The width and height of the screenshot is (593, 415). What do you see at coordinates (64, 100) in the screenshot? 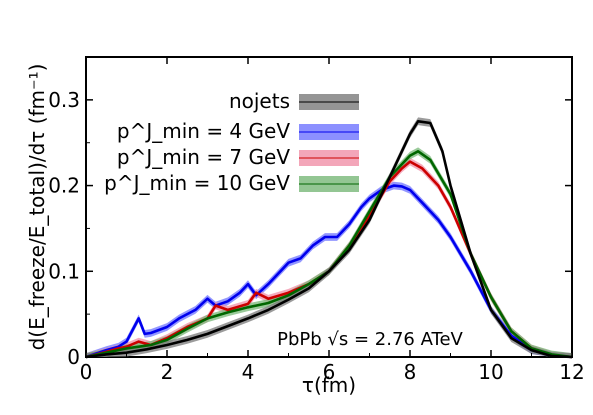
I see `y-tick-label: 0.3` at bounding box center [64, 100].